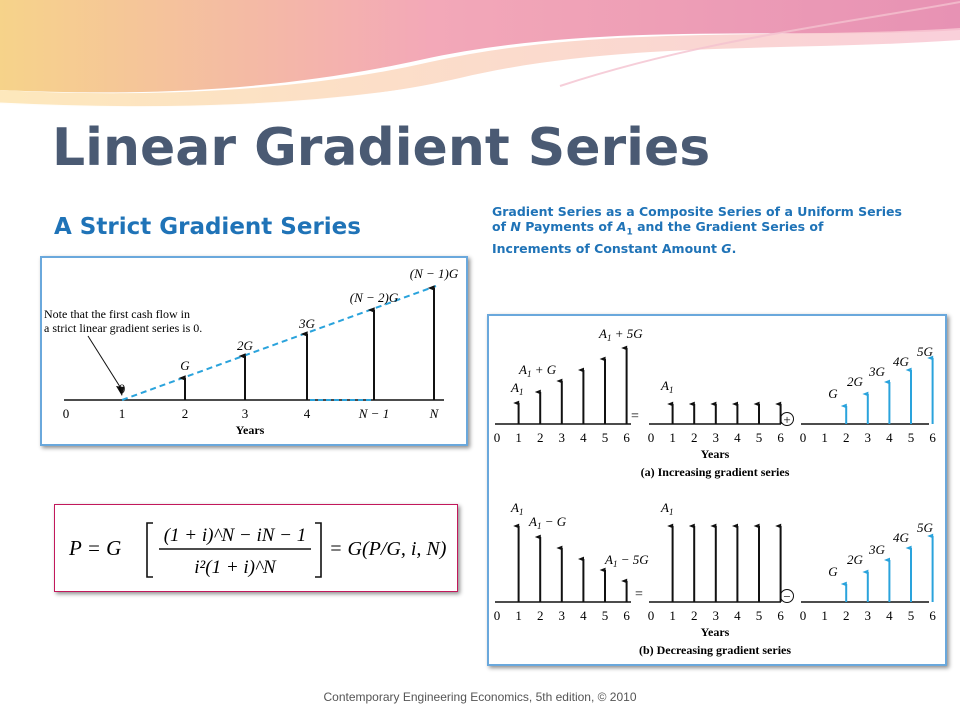 The height and width of the screenshot is (720, 960). Describe the element at coordinates (715, 650) in the screenshot. I see `caption-b: (b) Decreasing gradient series` at that location.